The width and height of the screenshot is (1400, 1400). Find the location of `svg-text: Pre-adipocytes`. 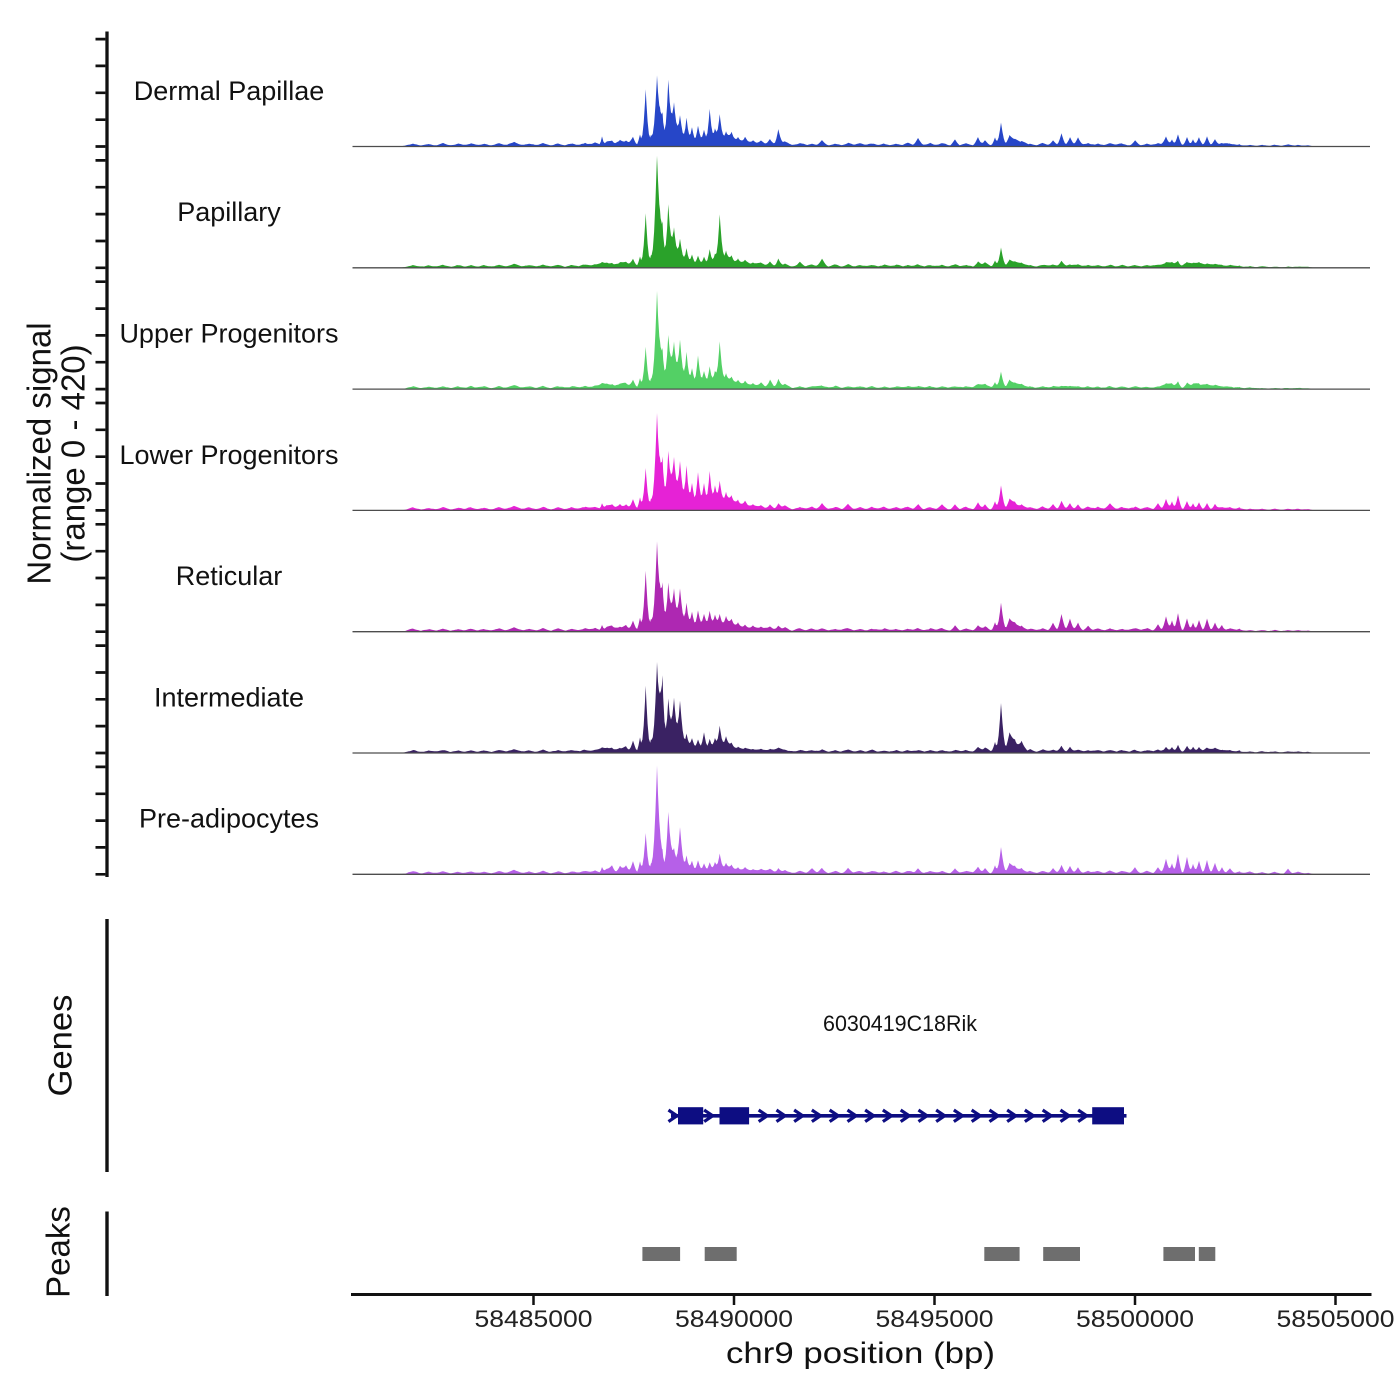

svg-text: Pre-adipocytes is located at coordinates (229, 819).